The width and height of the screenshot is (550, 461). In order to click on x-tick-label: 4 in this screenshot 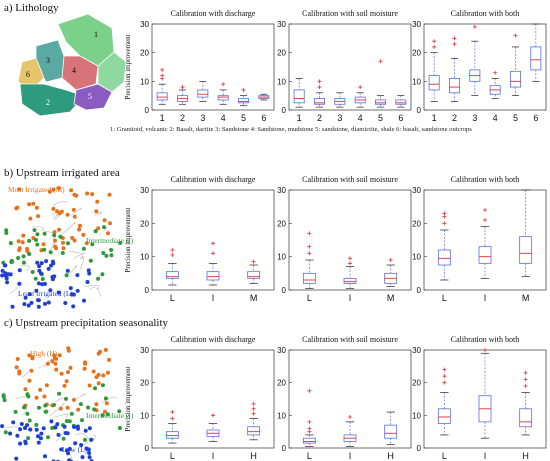, I will do `click(223, 118)`.